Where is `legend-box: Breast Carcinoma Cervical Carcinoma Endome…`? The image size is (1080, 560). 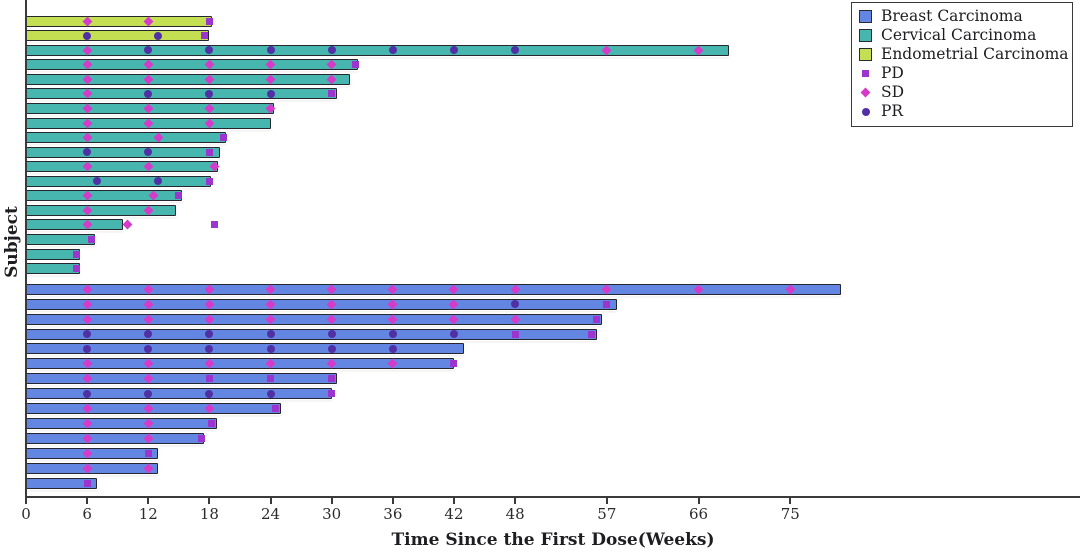 legend-box: Breast Carcinoma Cervical Carcinoma Endome… is located at coordinates (962, 64).